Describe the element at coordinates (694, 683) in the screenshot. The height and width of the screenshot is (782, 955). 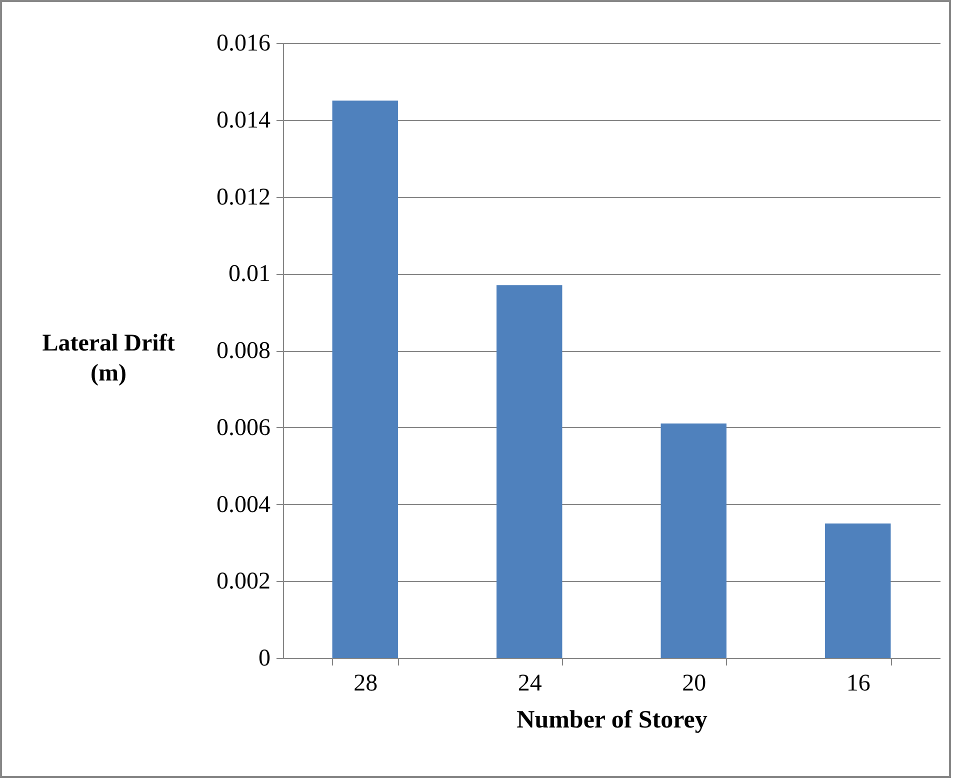
I see `x-tick-label: 20` at that location.